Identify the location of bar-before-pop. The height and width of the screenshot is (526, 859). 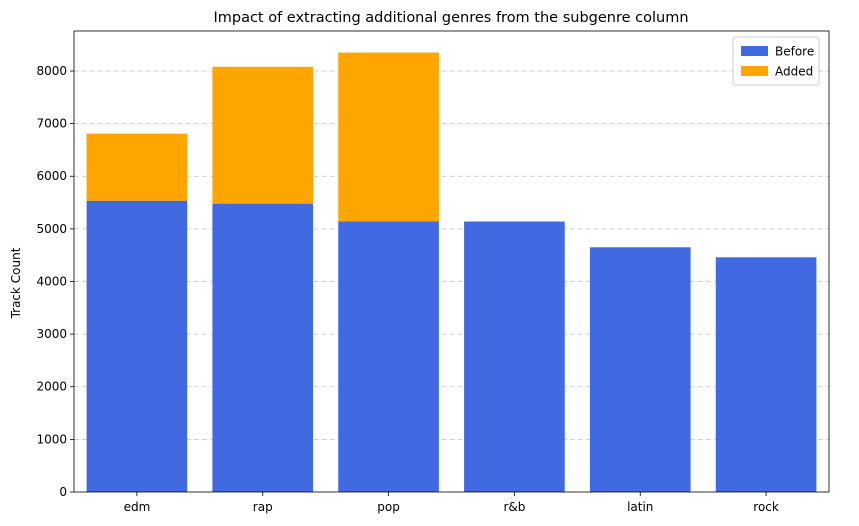
(388, 356).